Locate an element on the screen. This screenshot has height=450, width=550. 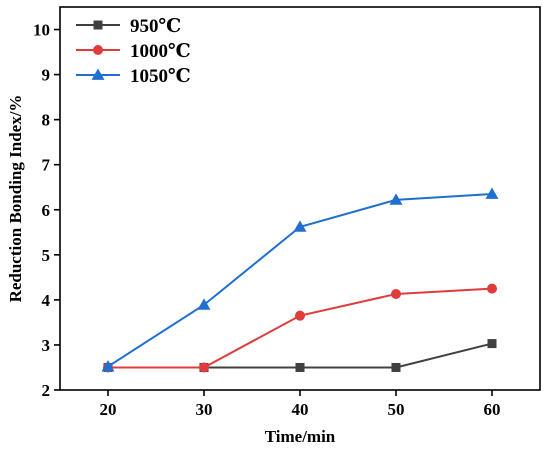
series-line is located at coordinates (300, 328).